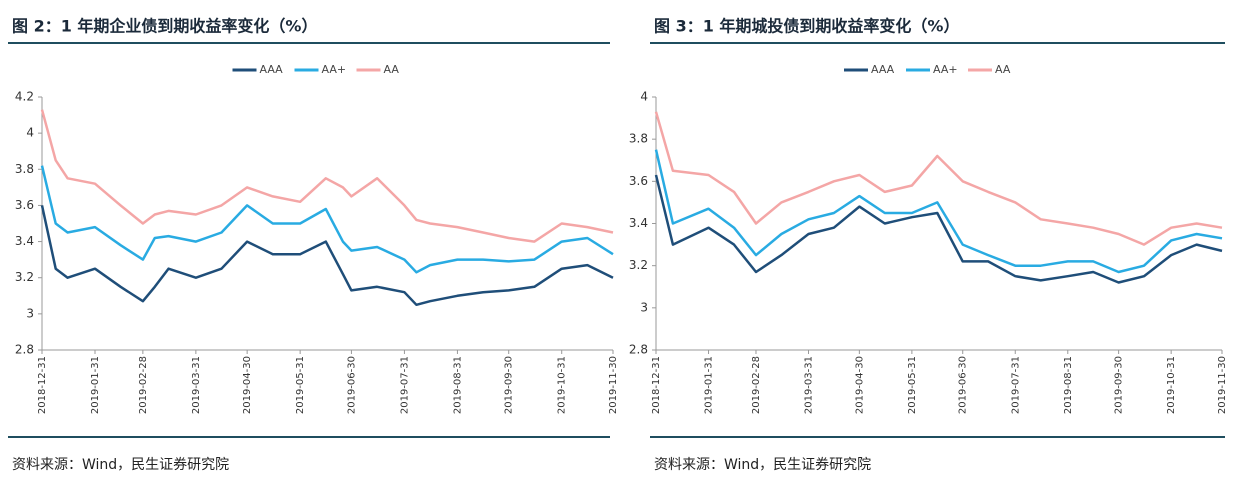  I want to click on chart-title: 图 3：1 年期城投债到期收益率变化（%）, so click(806, 26).